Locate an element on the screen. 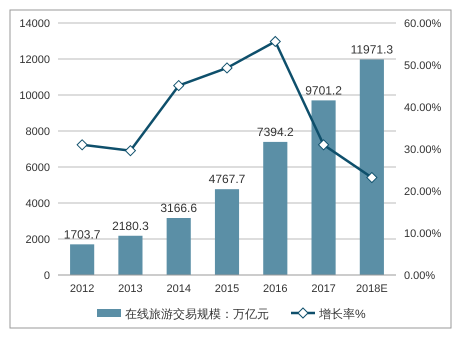  data-label: 11971.3 is located at coordinates (372, 49).